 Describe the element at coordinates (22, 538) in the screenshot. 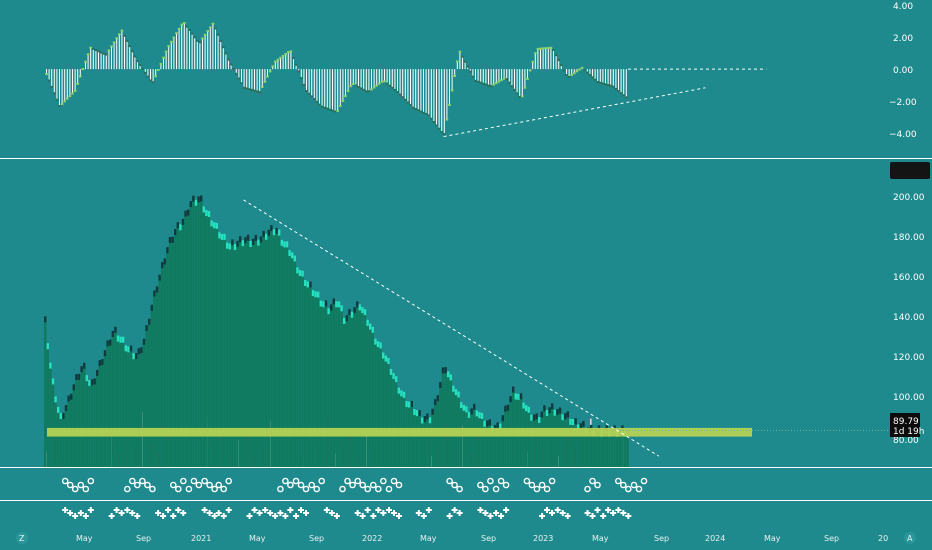

I see `zoom-reset-icon` at that location.